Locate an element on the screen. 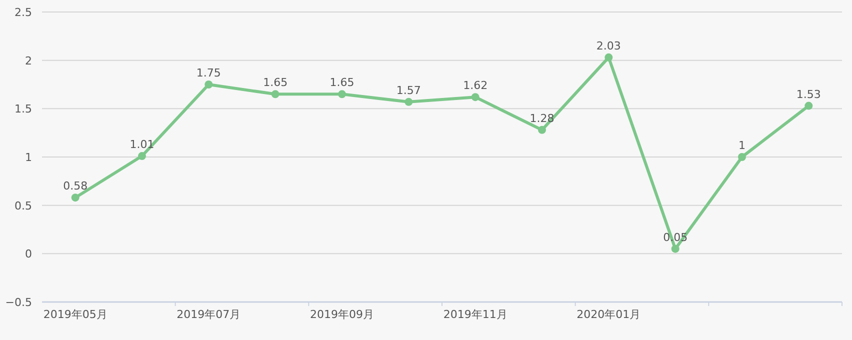 This screenshot has height=340, width=852. x-tick-label: 2019年05月 is located at coordinates (75, 314).